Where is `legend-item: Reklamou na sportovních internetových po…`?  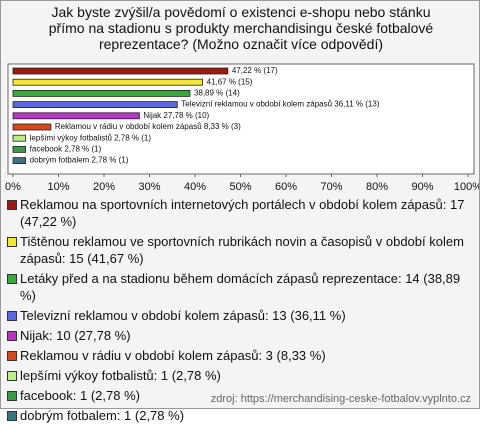 legend-item: Reklamou na sportovních internetových po… is located at coordinates (240, 213).